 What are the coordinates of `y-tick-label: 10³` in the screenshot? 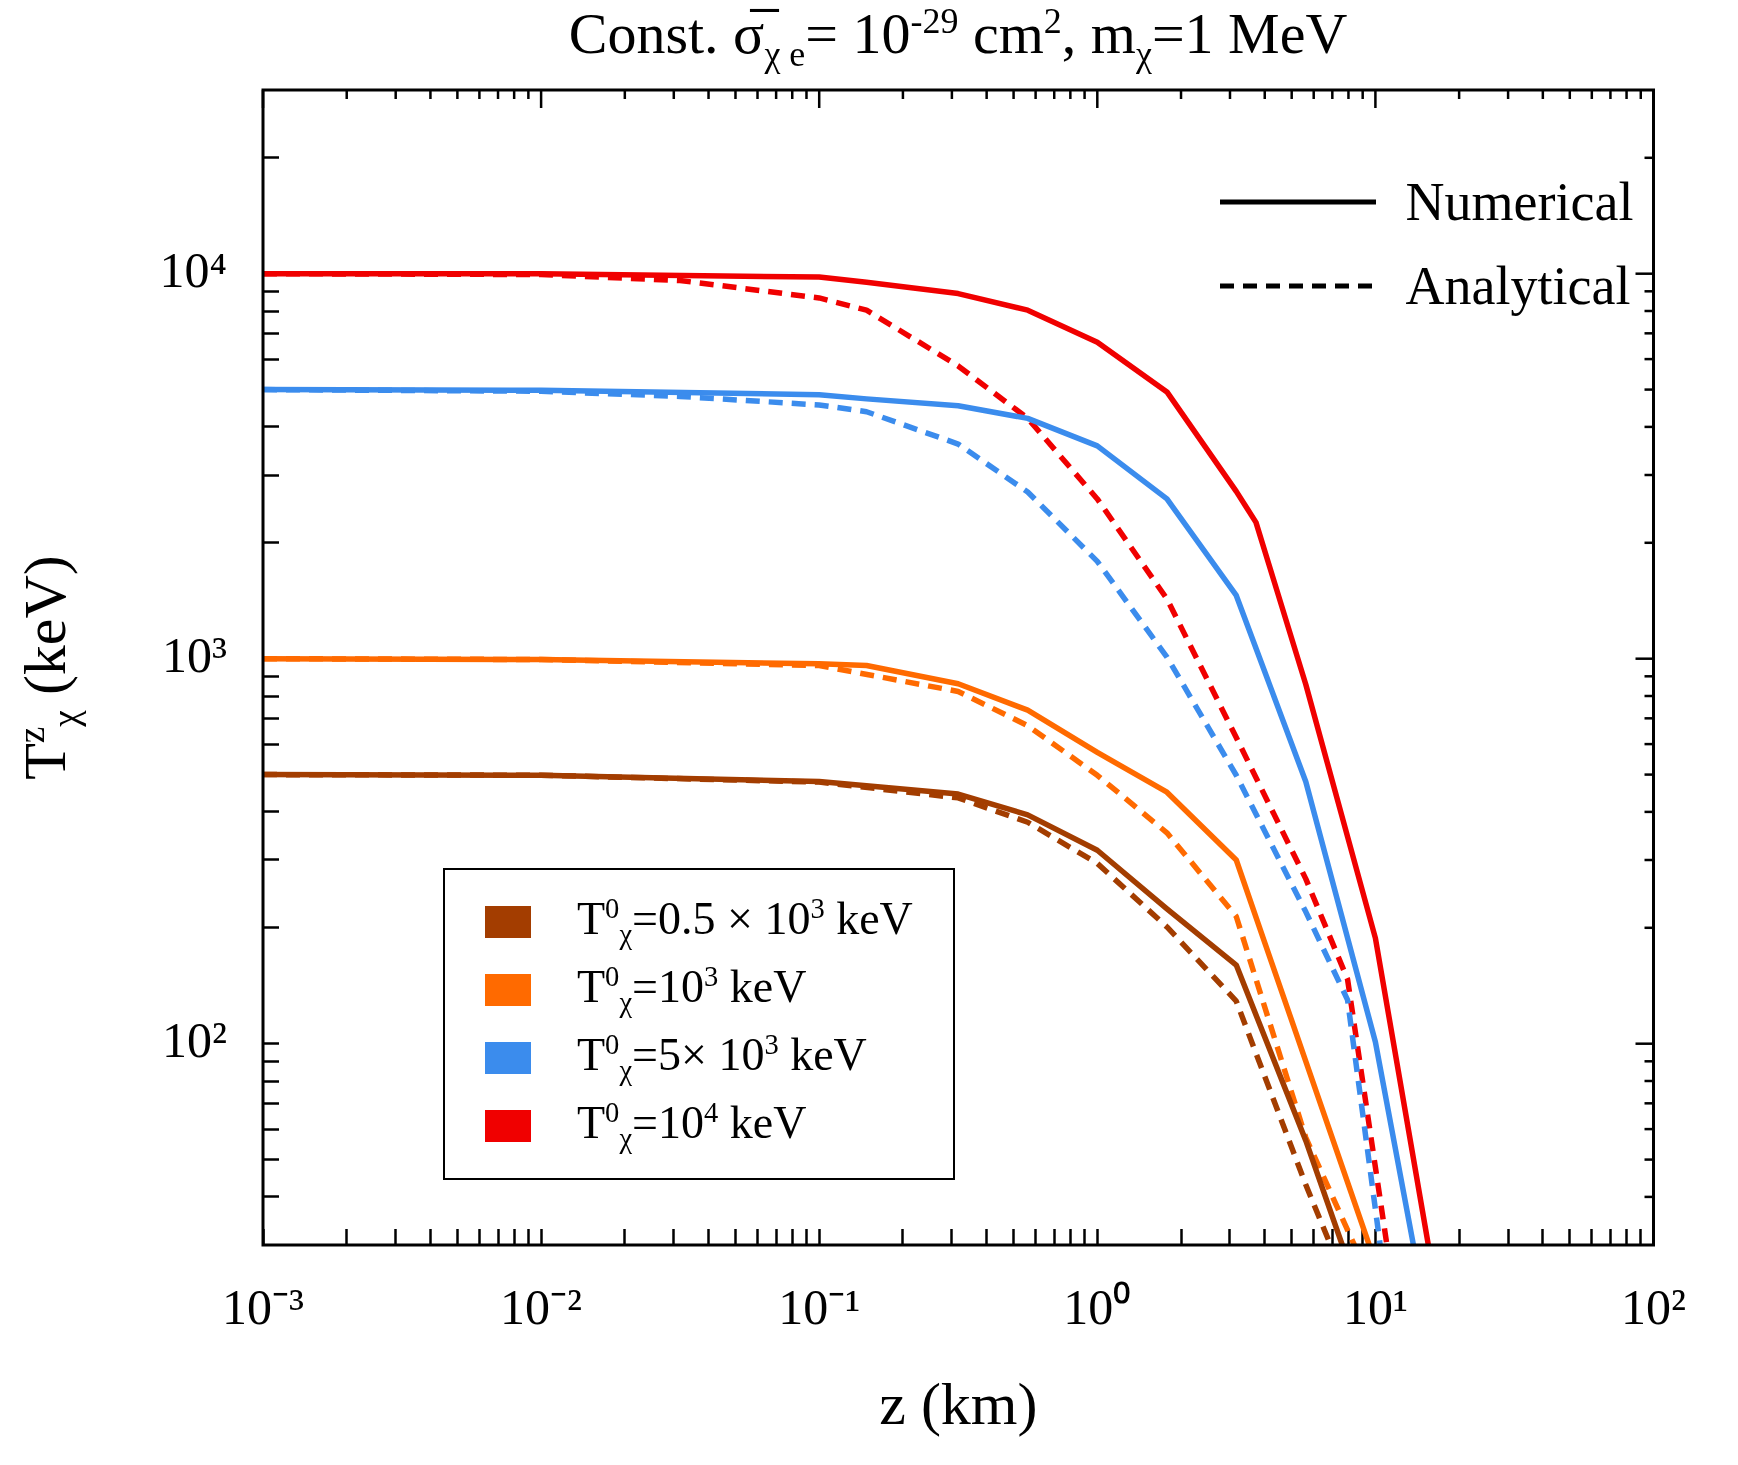 It's located at (194, 654).